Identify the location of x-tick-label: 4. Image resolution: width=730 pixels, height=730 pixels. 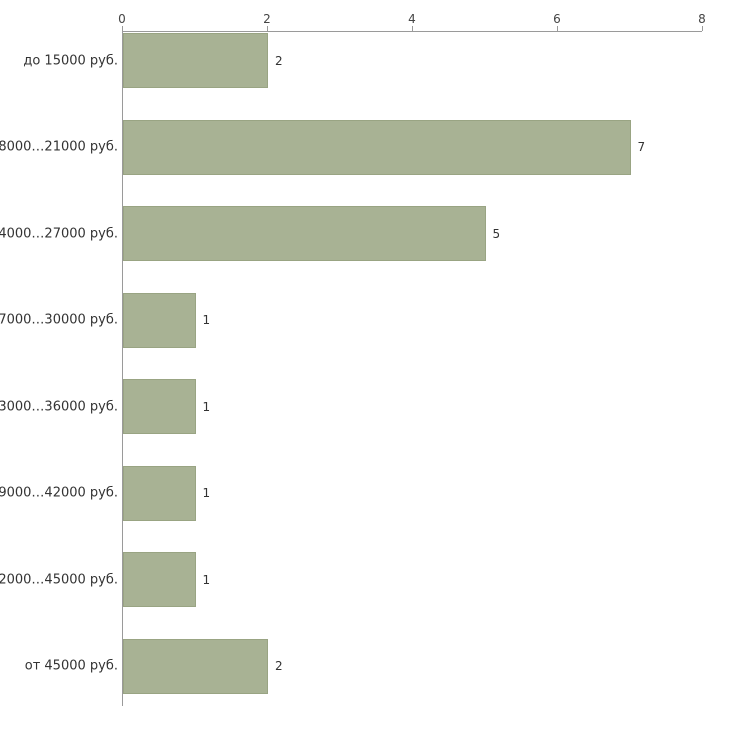
(412, 19).